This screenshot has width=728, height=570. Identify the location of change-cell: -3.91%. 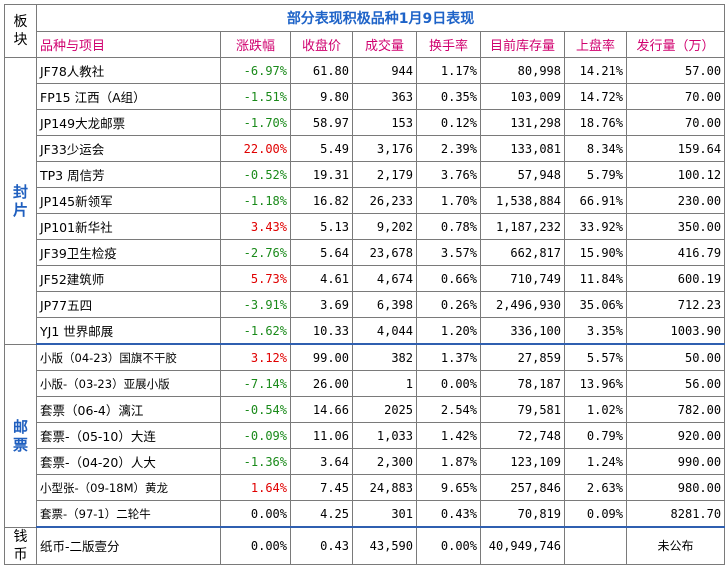
(255, 304).